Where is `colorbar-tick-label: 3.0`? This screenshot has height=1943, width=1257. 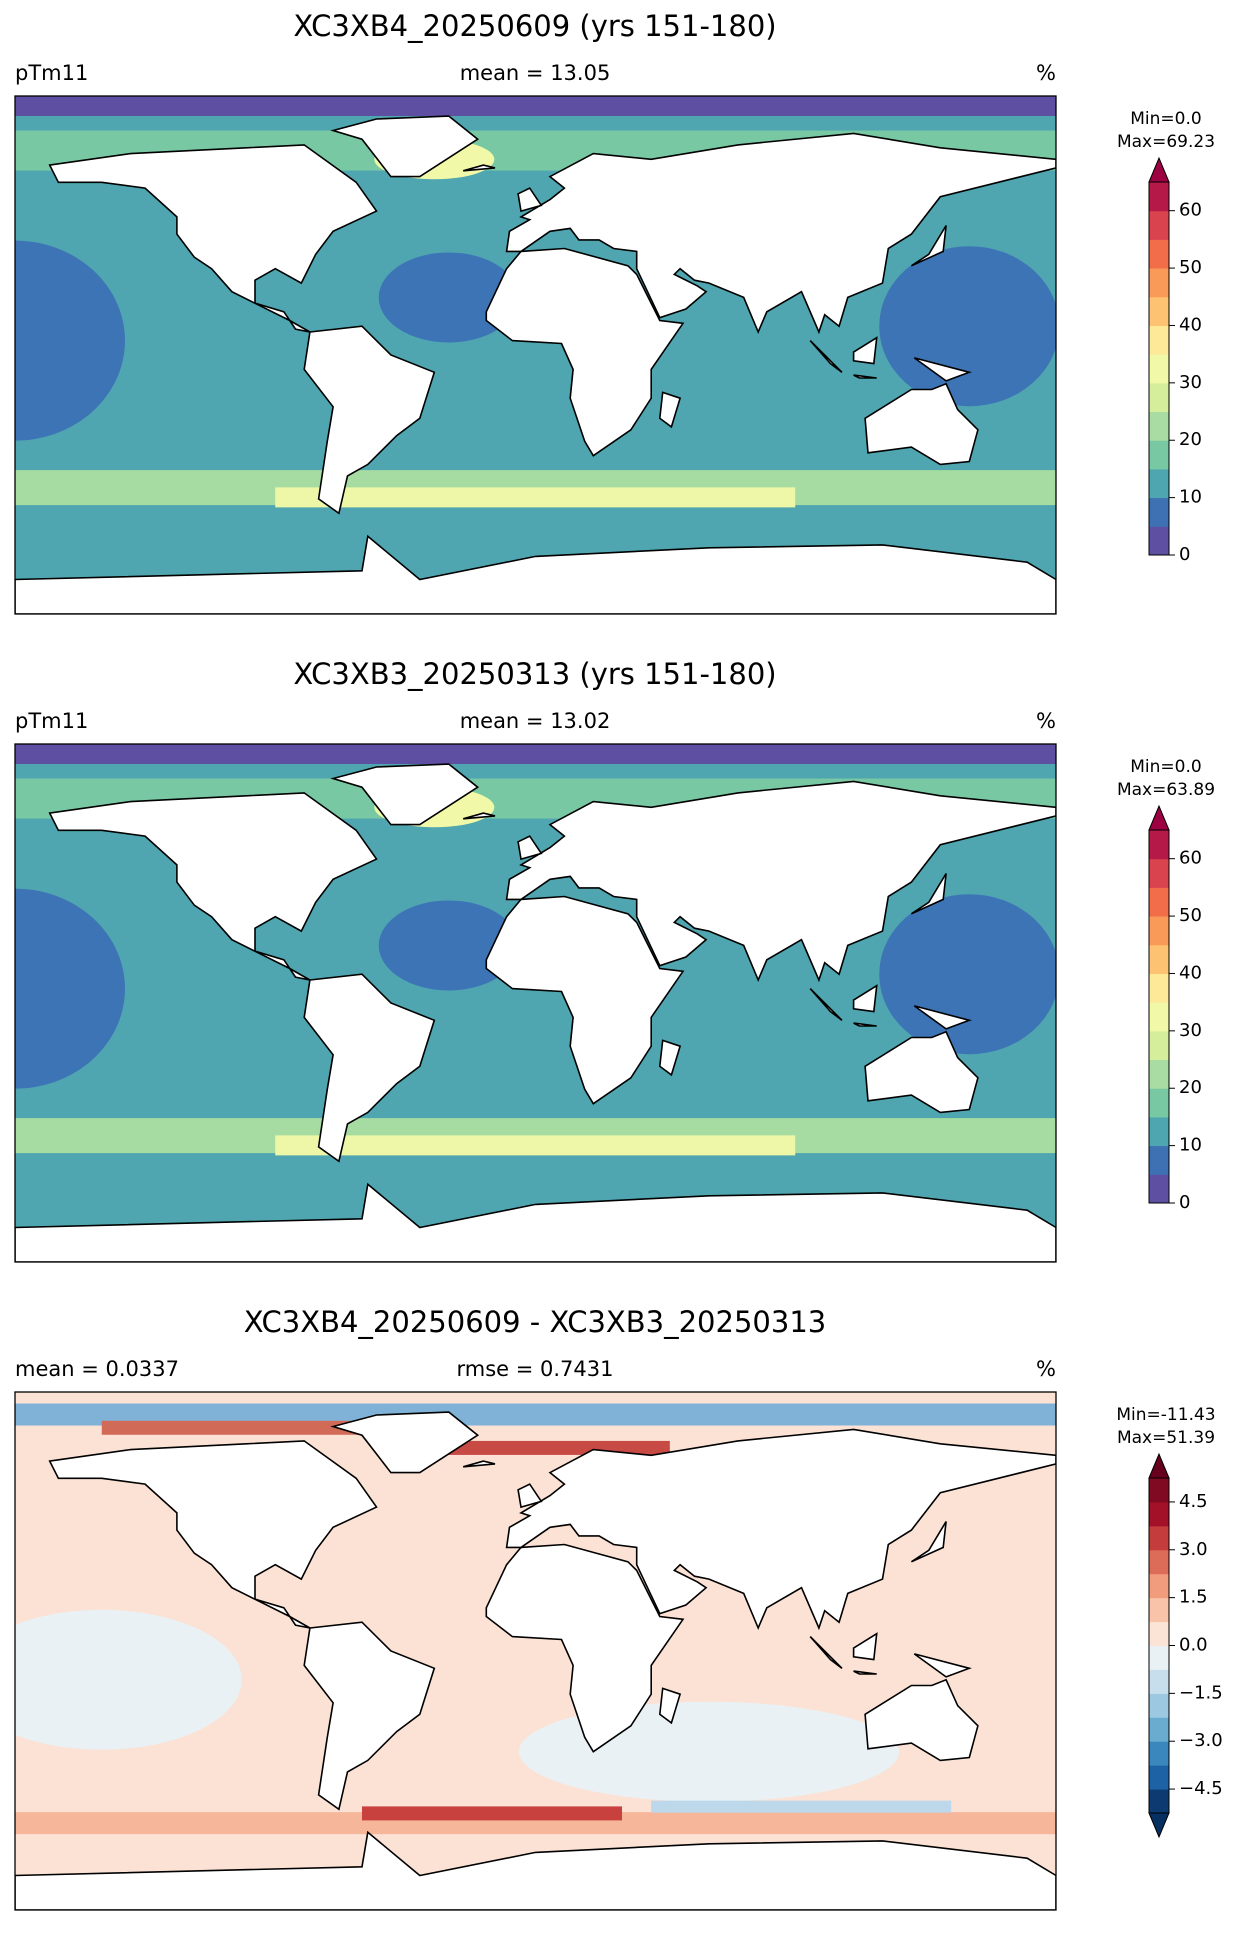
colorbar-tick-label: 3.0 is located at coordinates (1193, 1549).